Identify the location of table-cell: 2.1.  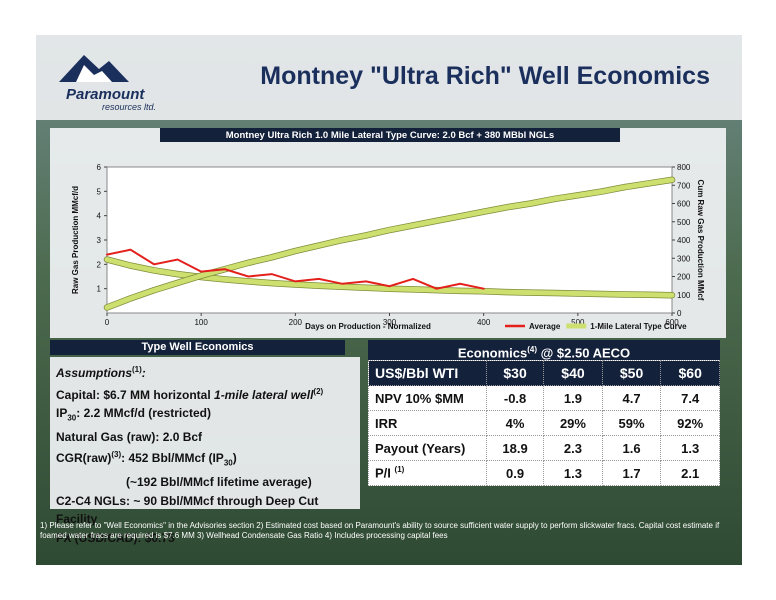
(690, 473).